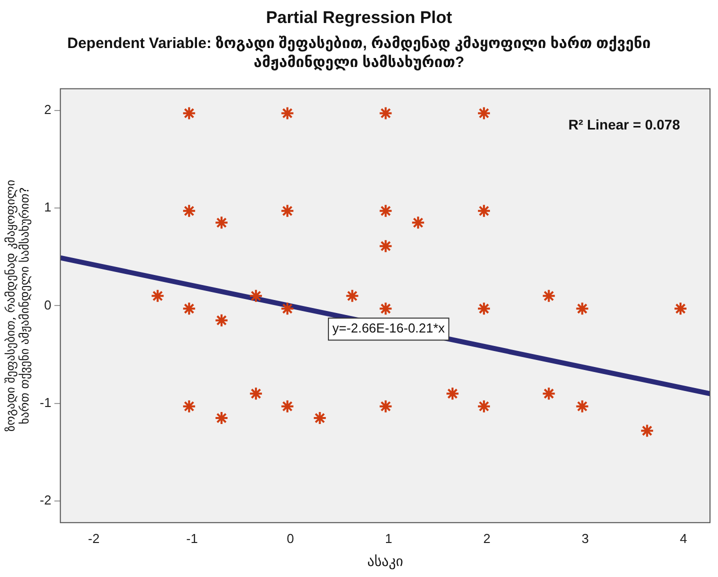 The width and height of the screenshot is (718, 577). What do you see at coordinates (487, 538) in the screenshot?
I see `x-tick-label: 2` at bounding box center [487, 538].